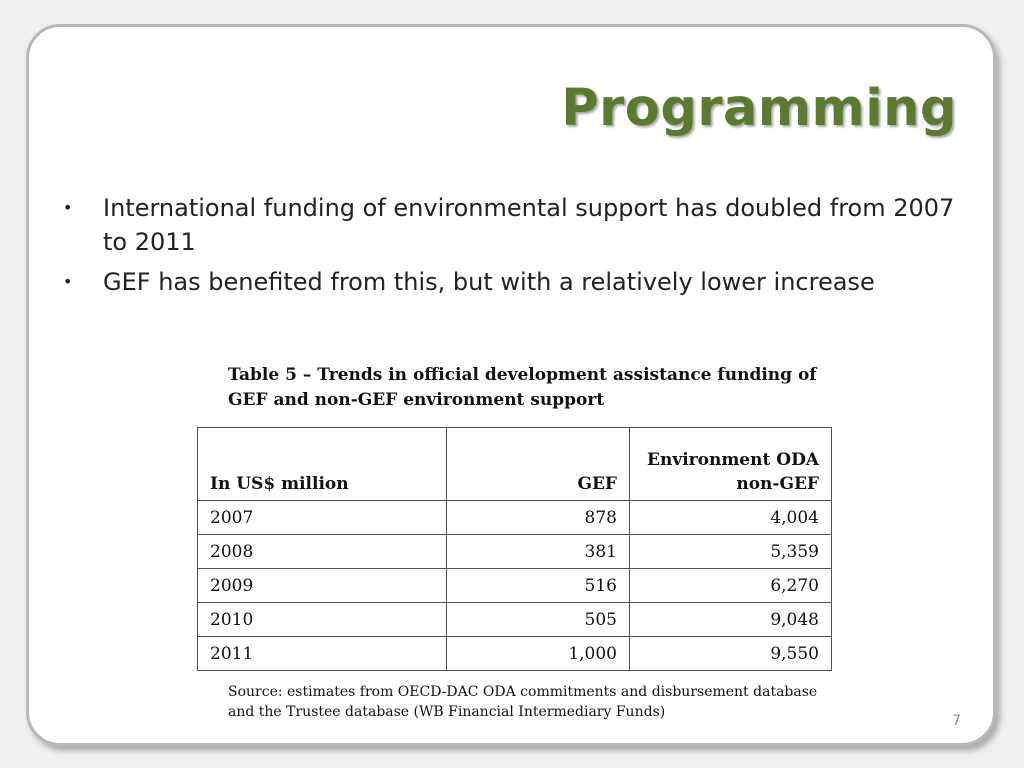 The width and height of the screenshot is (1024, 768). Describe the element at coordinates (538, 619) in the screenshot. I see `cell-gef: 505` at that location.